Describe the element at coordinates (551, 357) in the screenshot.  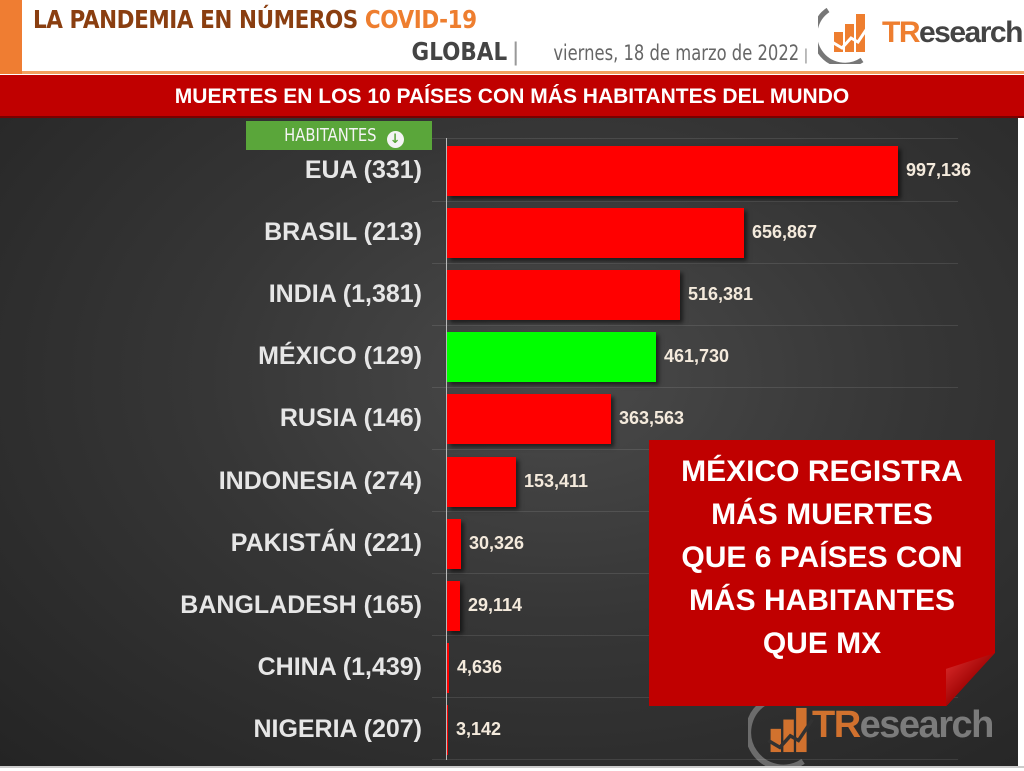
I see `bar-highlight` at that location.